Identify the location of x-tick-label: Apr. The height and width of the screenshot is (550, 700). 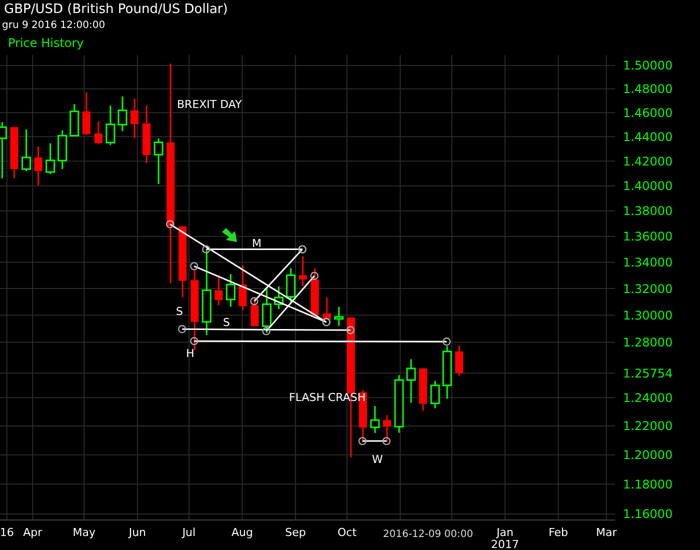
(33, 532).